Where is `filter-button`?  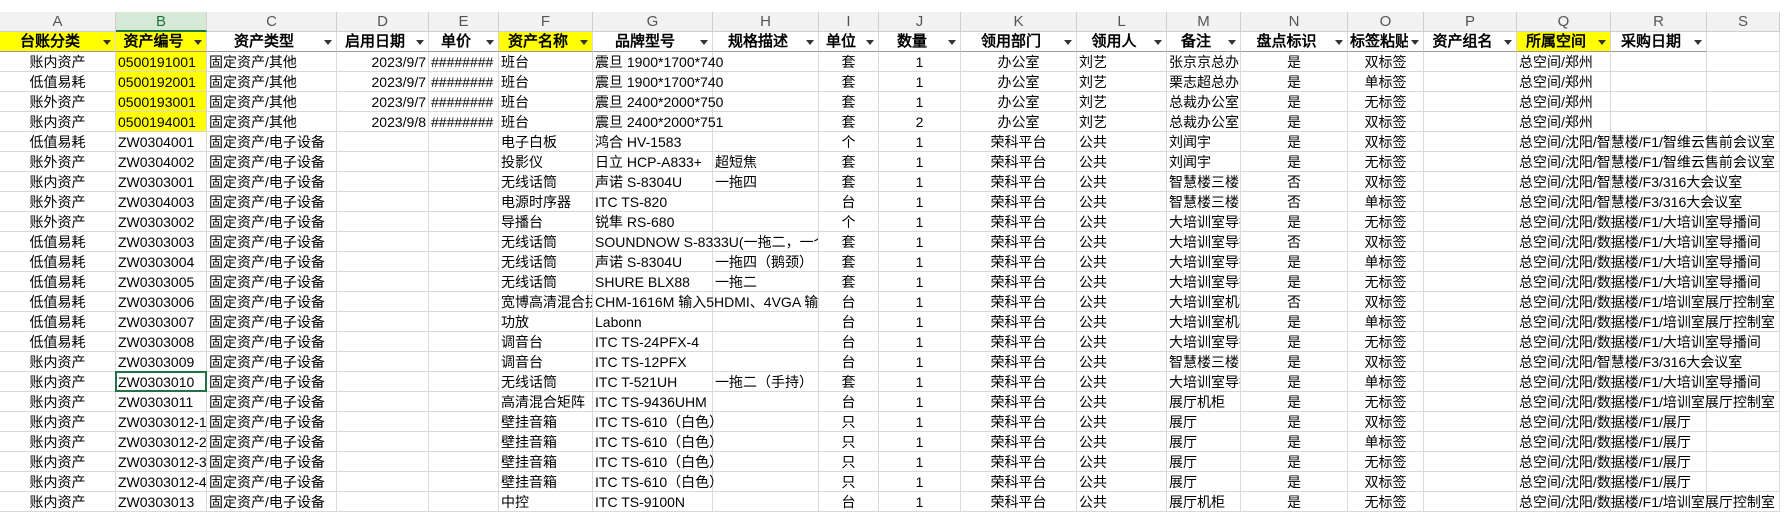
filter-button is located at coordinates (328, 42).